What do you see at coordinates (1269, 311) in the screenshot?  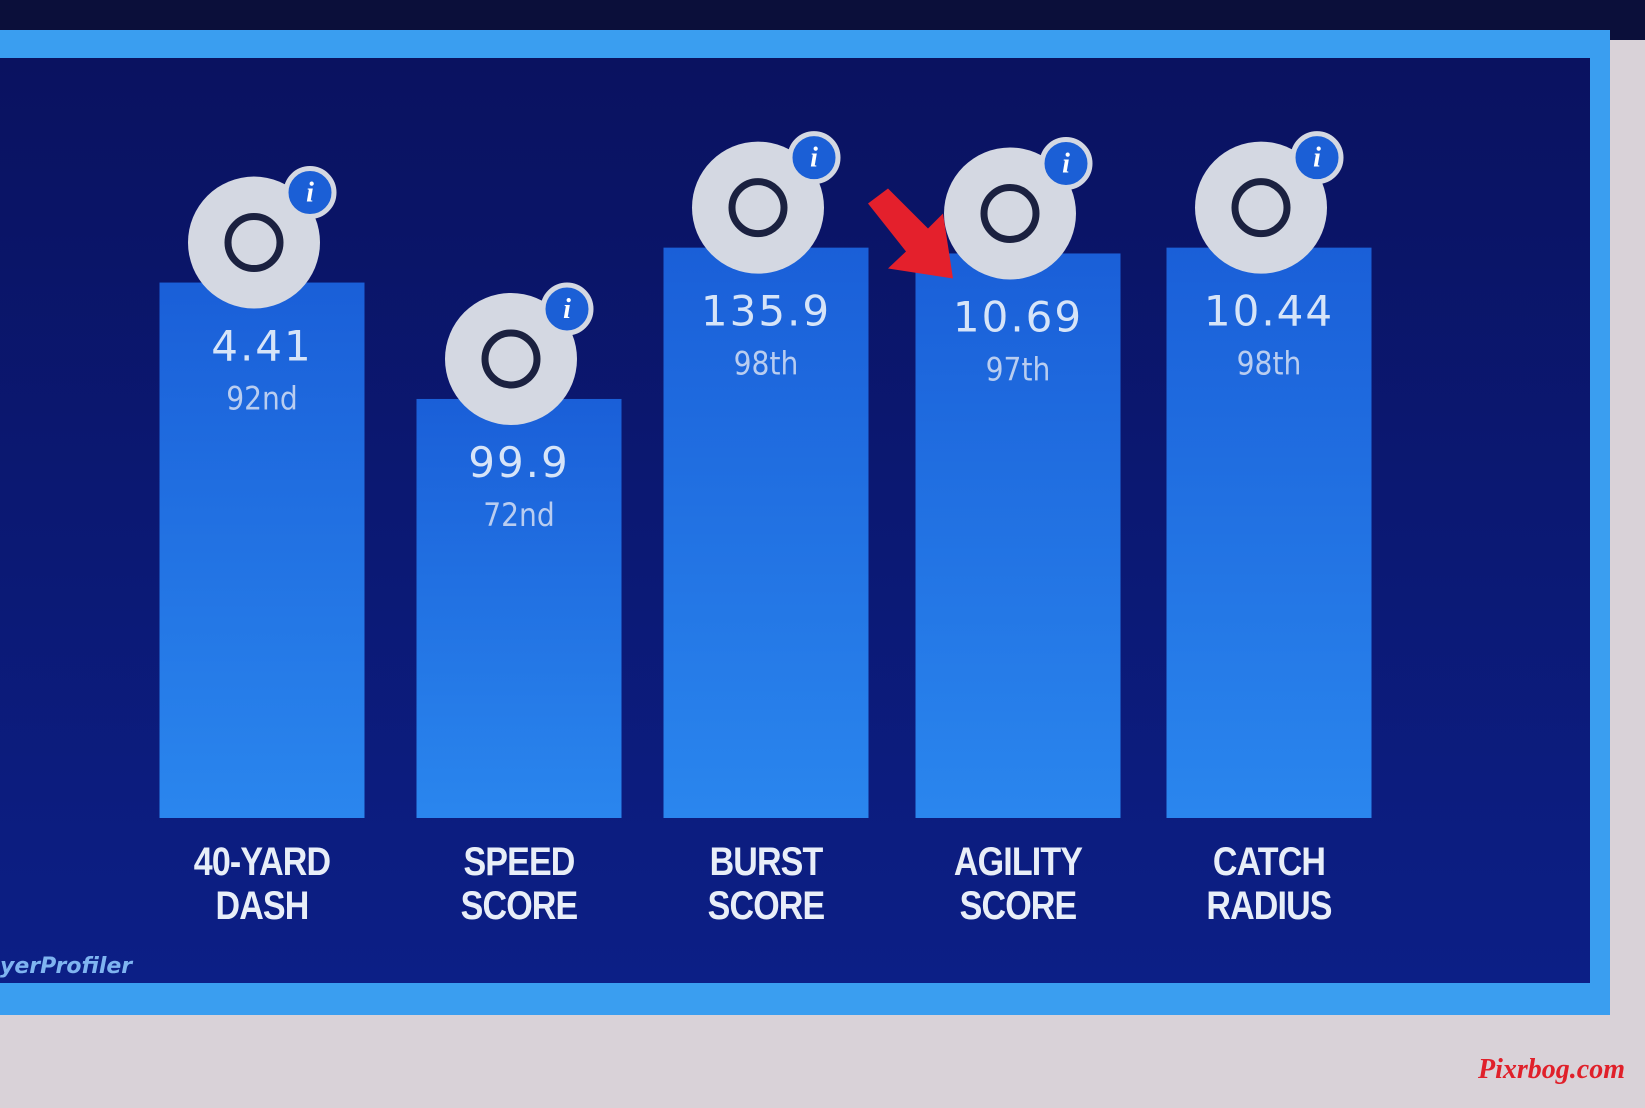 I see `score-value: 10.44` at bounding box center [1269, 311].